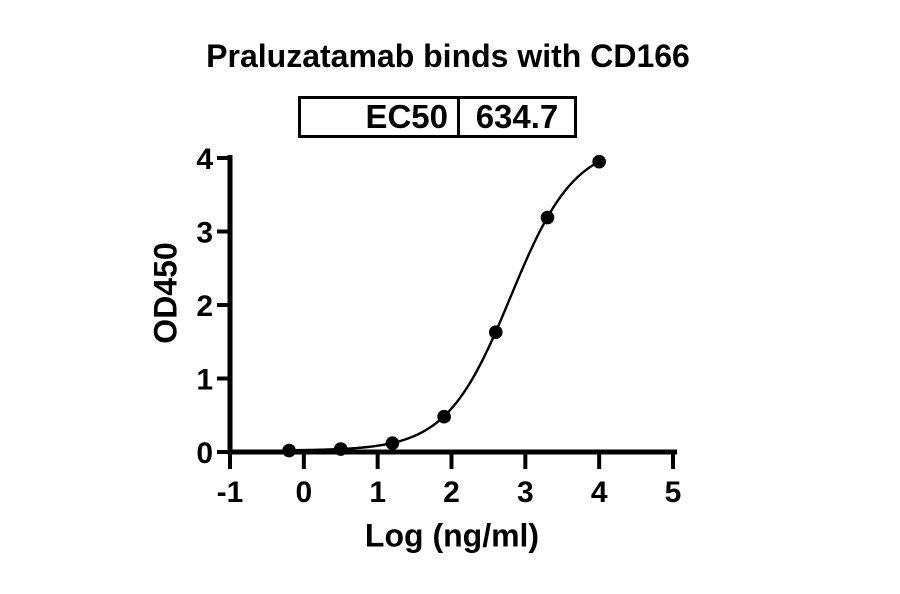  What do you see at coordinates (451, 492) in the screenshot?
I see `x-tick-label: 2` at bounding box center [451, 492].